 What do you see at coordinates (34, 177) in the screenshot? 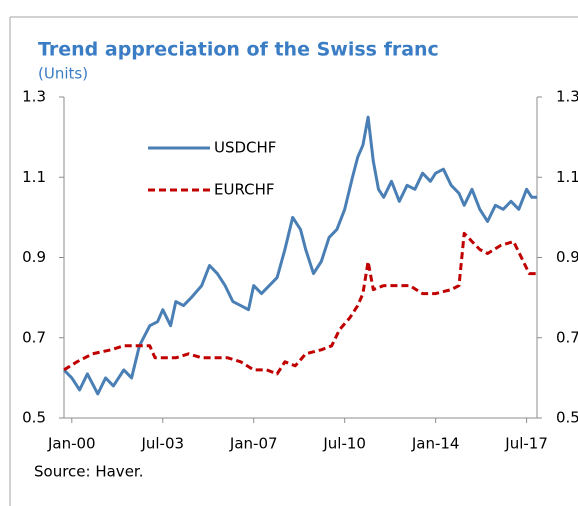
I see `y-tick-label: 1.1` at bounding box center [34, 177].